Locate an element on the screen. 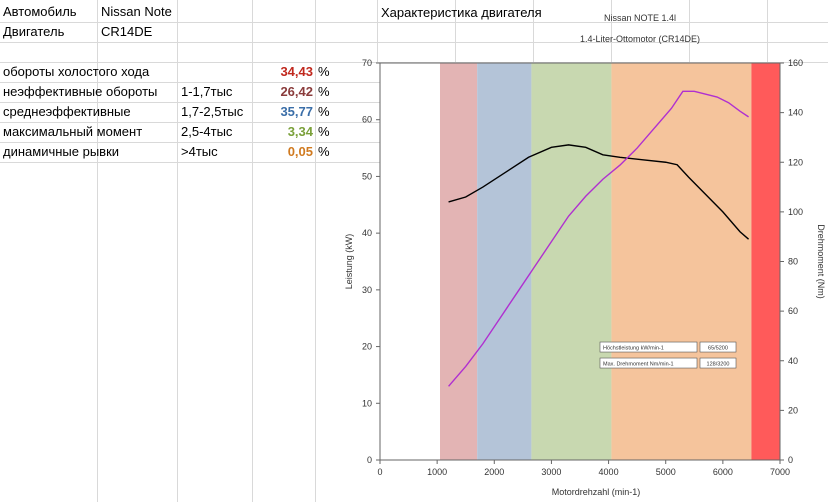 The width and height of the screenshot is (828, 502). car-label: Автомобиль is located at coordinates (40, 11).